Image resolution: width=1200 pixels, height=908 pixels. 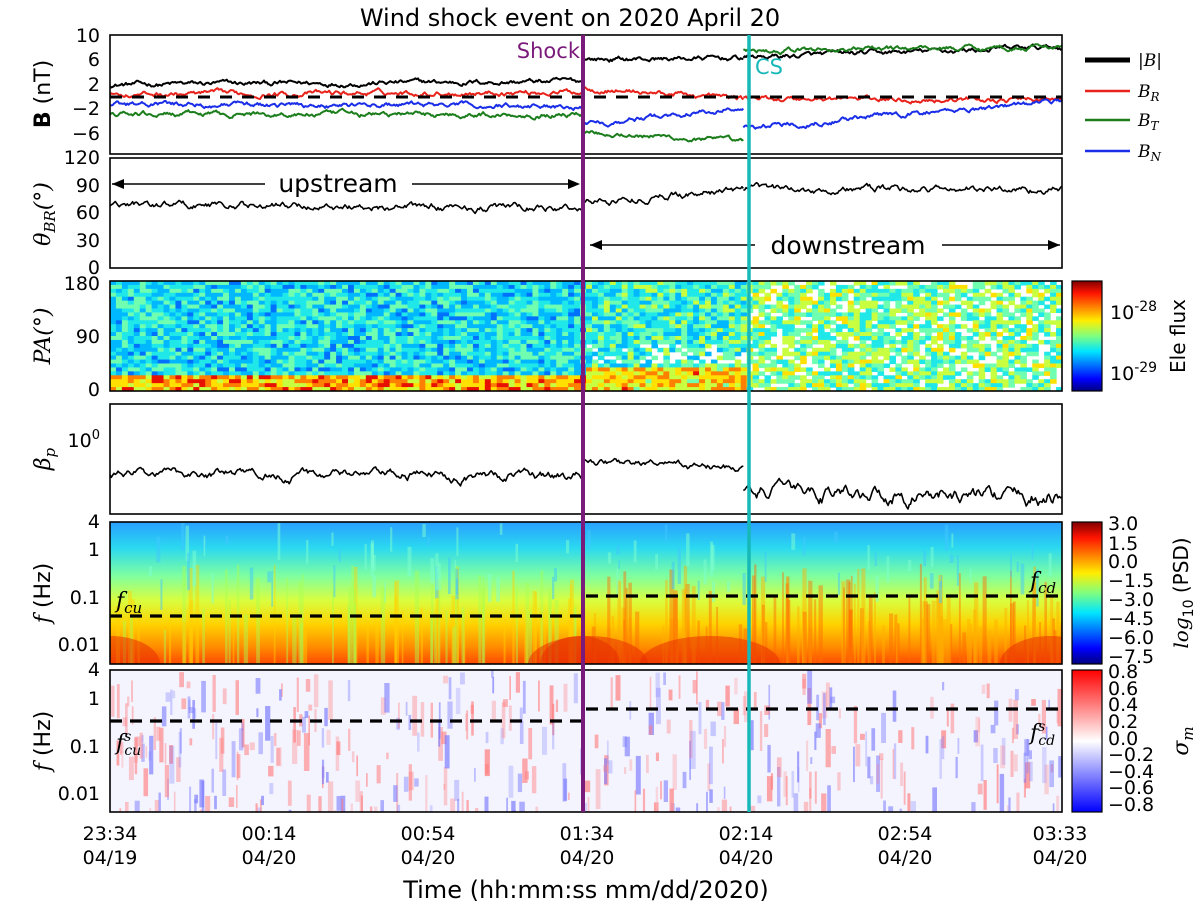 What do you see at coordinates (666, 533) in the screenshot?
I see `psd-streak-high` at bounding box center [666, 533].